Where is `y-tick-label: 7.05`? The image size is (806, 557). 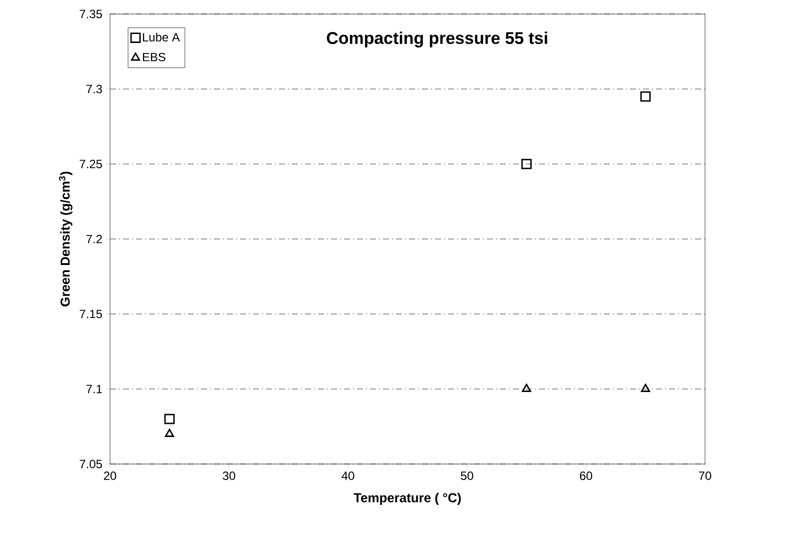
y-tick-label: 7.05 is located at coordinates (91, 464).